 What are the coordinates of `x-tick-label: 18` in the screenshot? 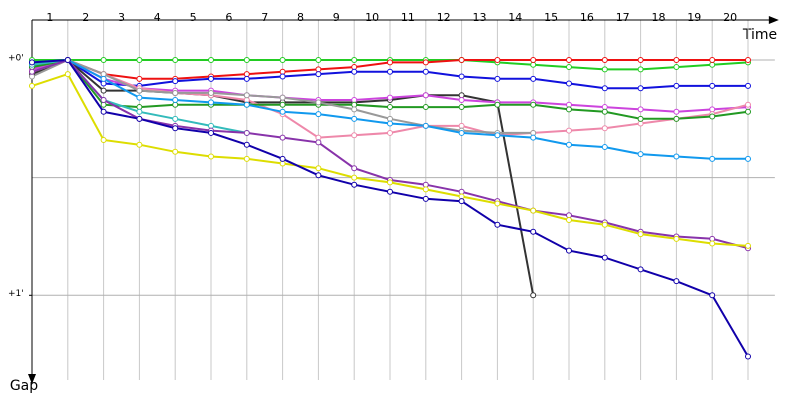 It's located at (659, 17).